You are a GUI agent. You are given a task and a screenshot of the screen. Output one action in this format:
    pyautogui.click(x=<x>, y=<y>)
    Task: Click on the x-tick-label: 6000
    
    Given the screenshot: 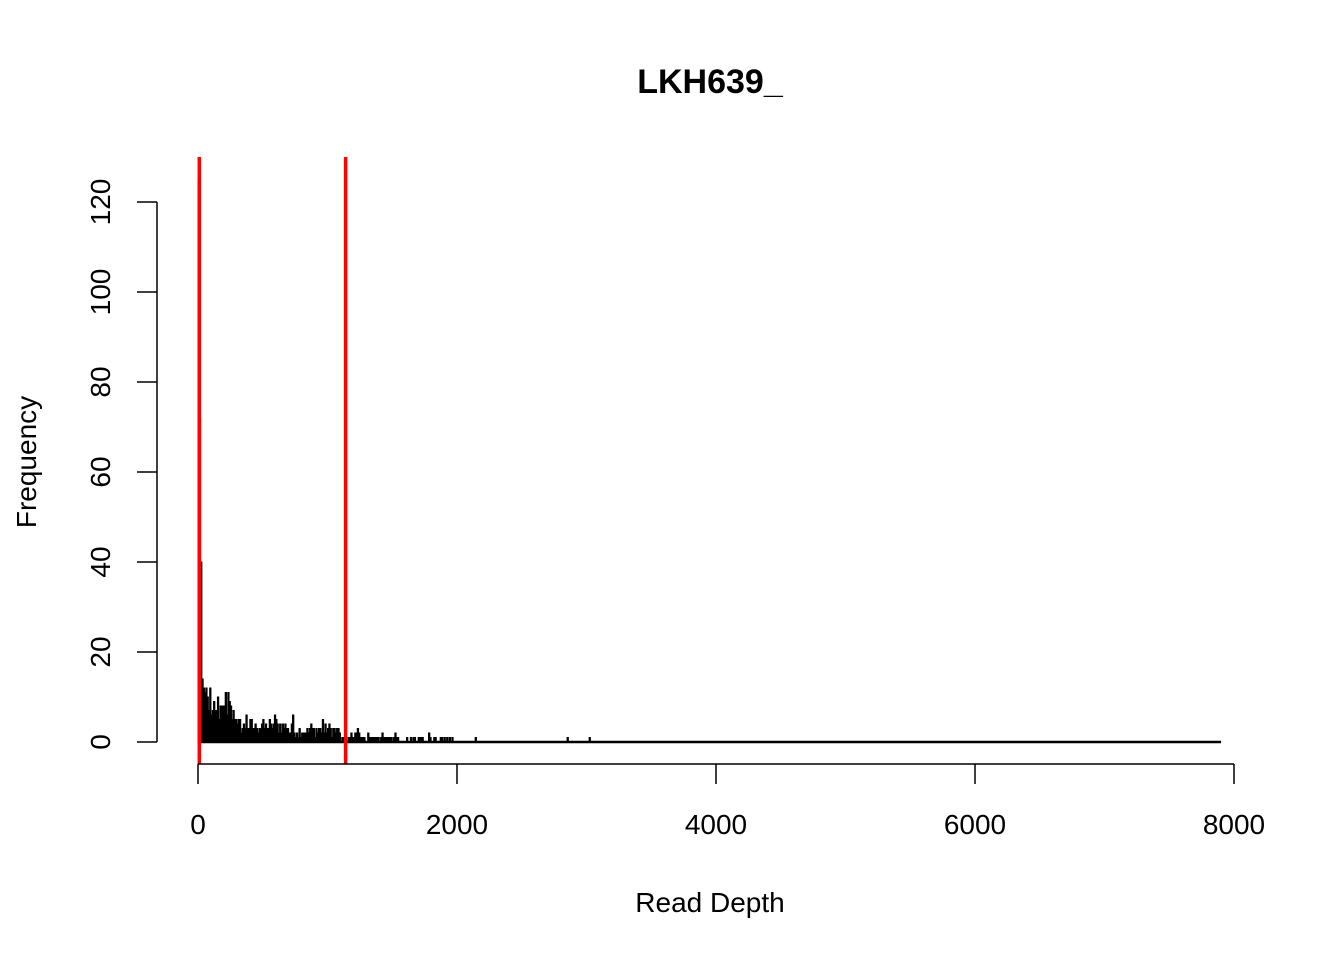 What is the action you would take?
    pyautogui.click(x=975, y=824)
    